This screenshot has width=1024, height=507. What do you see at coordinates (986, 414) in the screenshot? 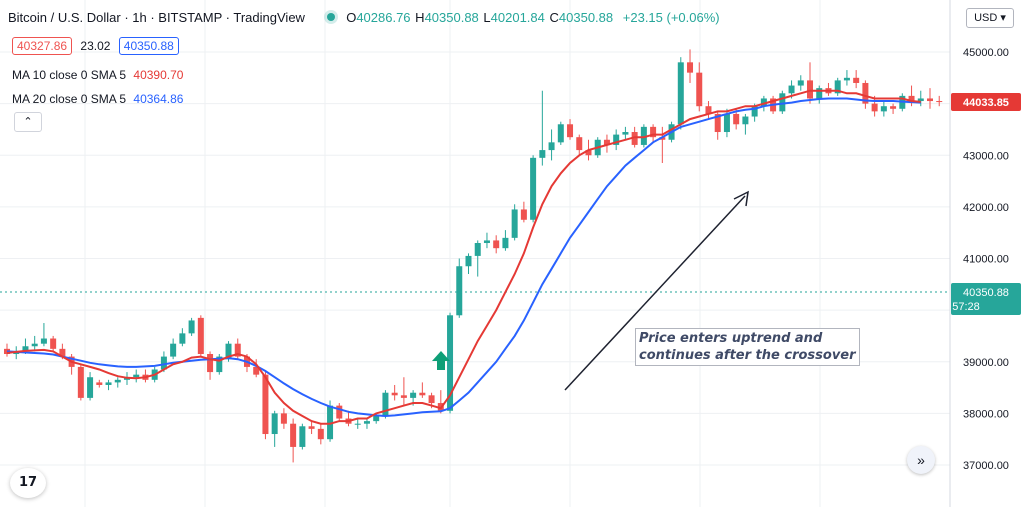
I see `y-tick-label: 38000.00` at bounding box center [986, 414].